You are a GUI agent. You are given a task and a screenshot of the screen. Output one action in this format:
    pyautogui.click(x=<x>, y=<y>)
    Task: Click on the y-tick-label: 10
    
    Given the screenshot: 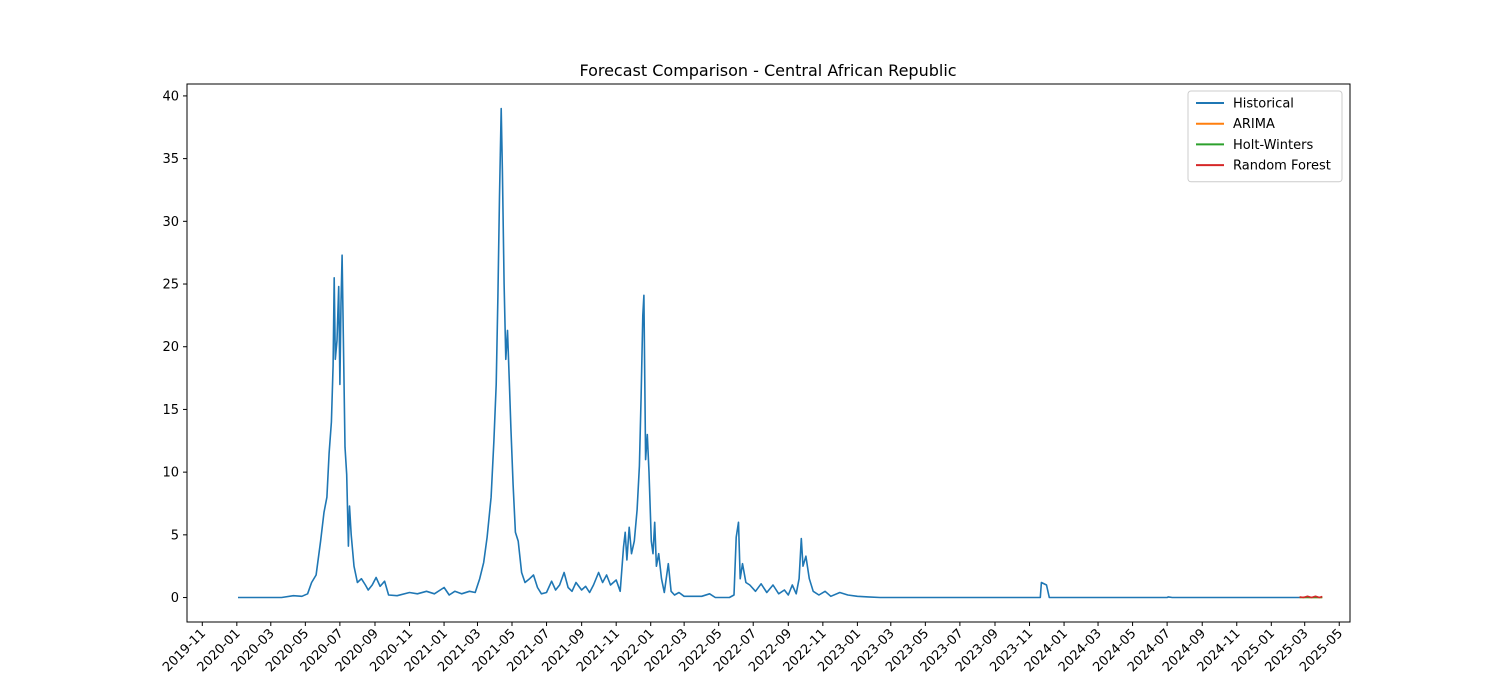 What is the action you would take?
    pyautogui.click(x=170, y=473)
    